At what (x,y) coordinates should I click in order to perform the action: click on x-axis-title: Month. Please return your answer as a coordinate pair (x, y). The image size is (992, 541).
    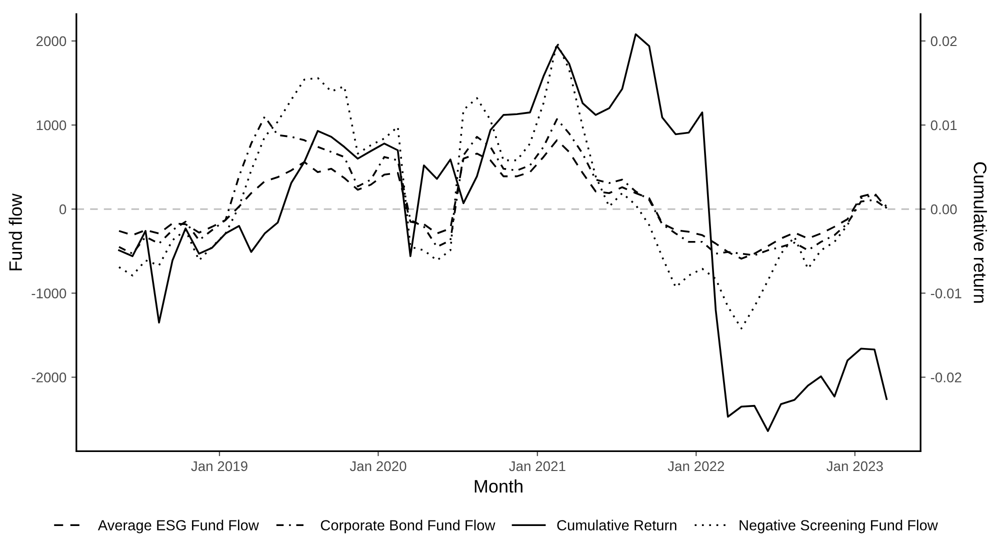
    Looking at the image, I should click on (498, 486).